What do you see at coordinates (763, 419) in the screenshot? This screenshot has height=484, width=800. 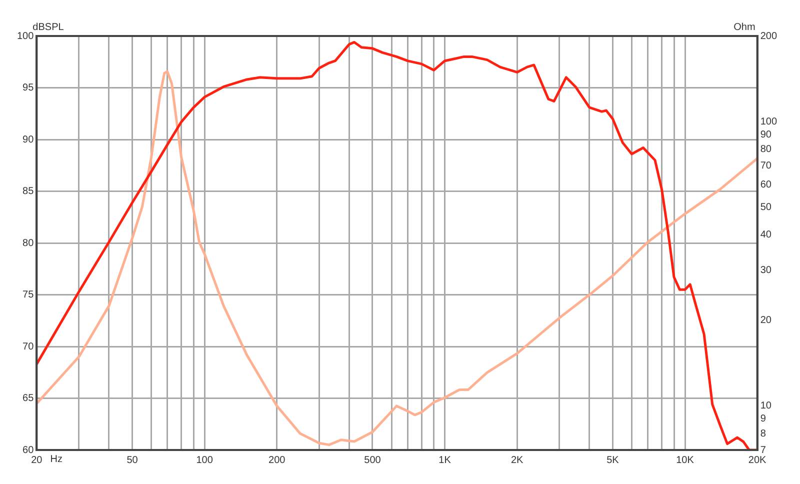 I see `y-tick-label: 9` at bounding box center [763, 419].